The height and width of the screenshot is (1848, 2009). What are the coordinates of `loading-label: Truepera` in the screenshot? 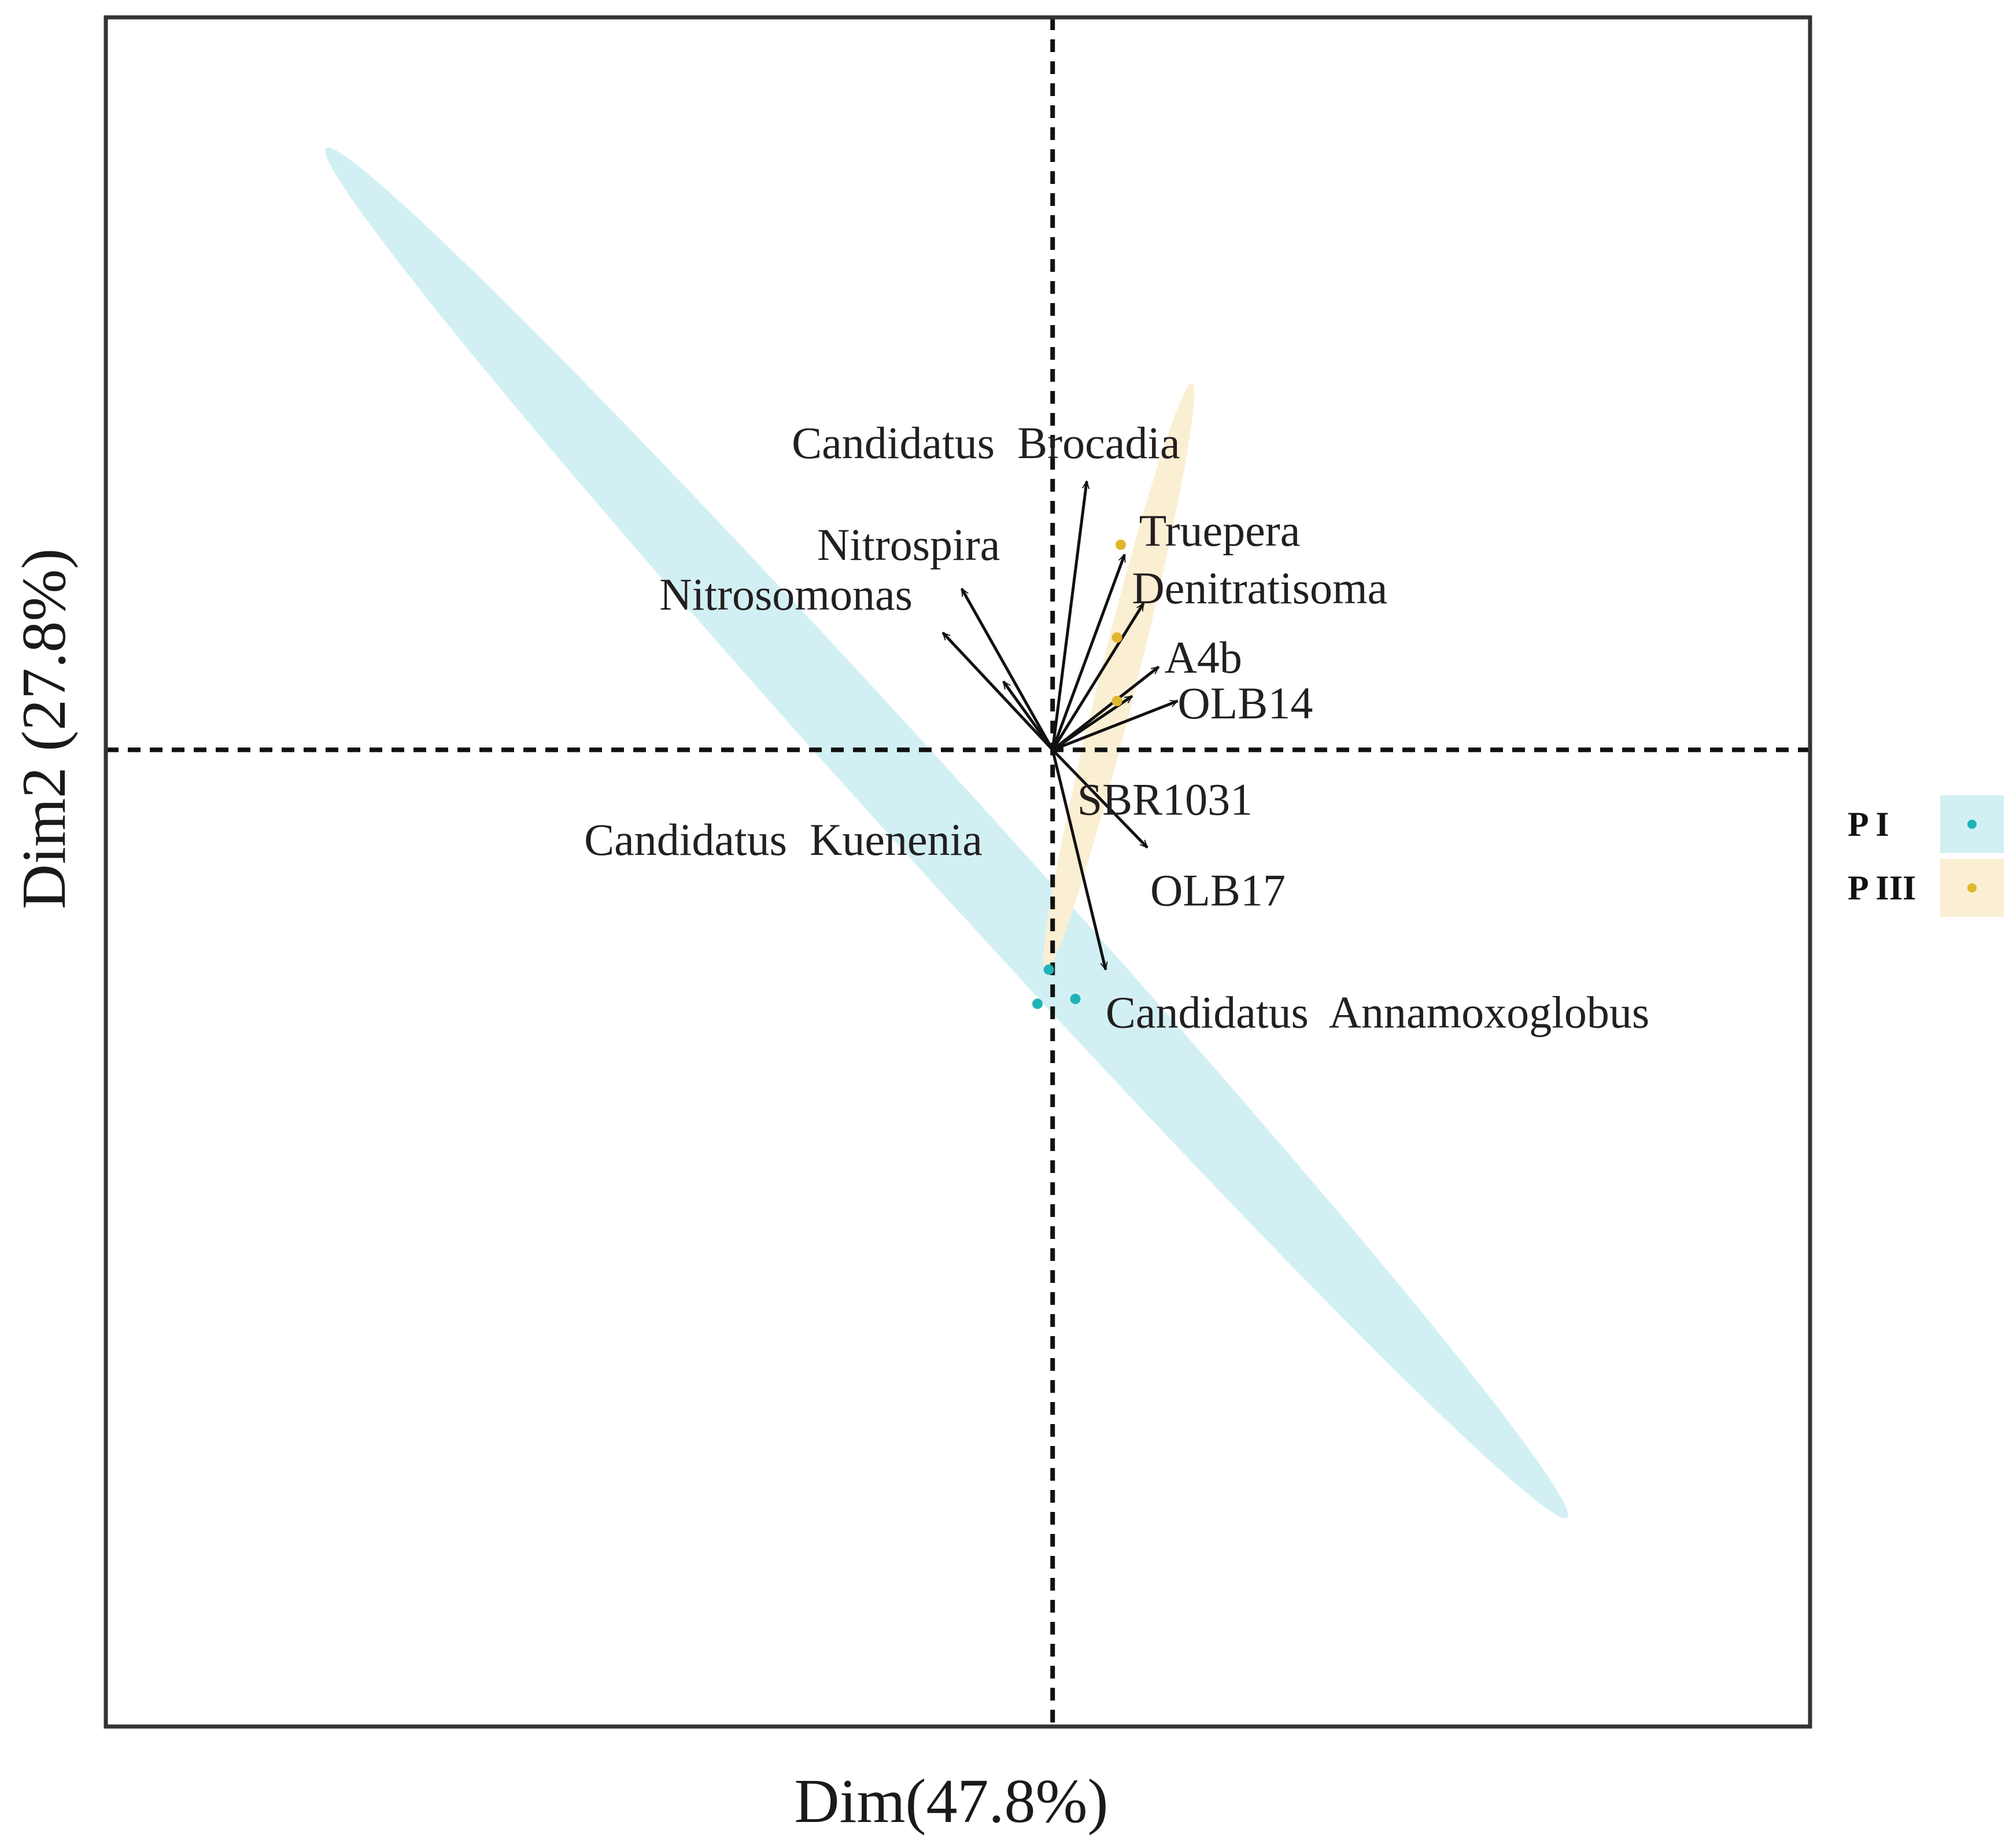 It's located at (1220, 531).